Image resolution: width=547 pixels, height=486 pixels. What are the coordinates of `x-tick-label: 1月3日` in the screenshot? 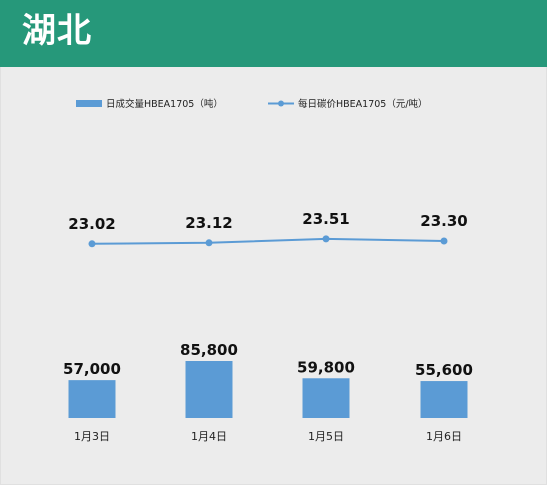 It's located at (92, 436).